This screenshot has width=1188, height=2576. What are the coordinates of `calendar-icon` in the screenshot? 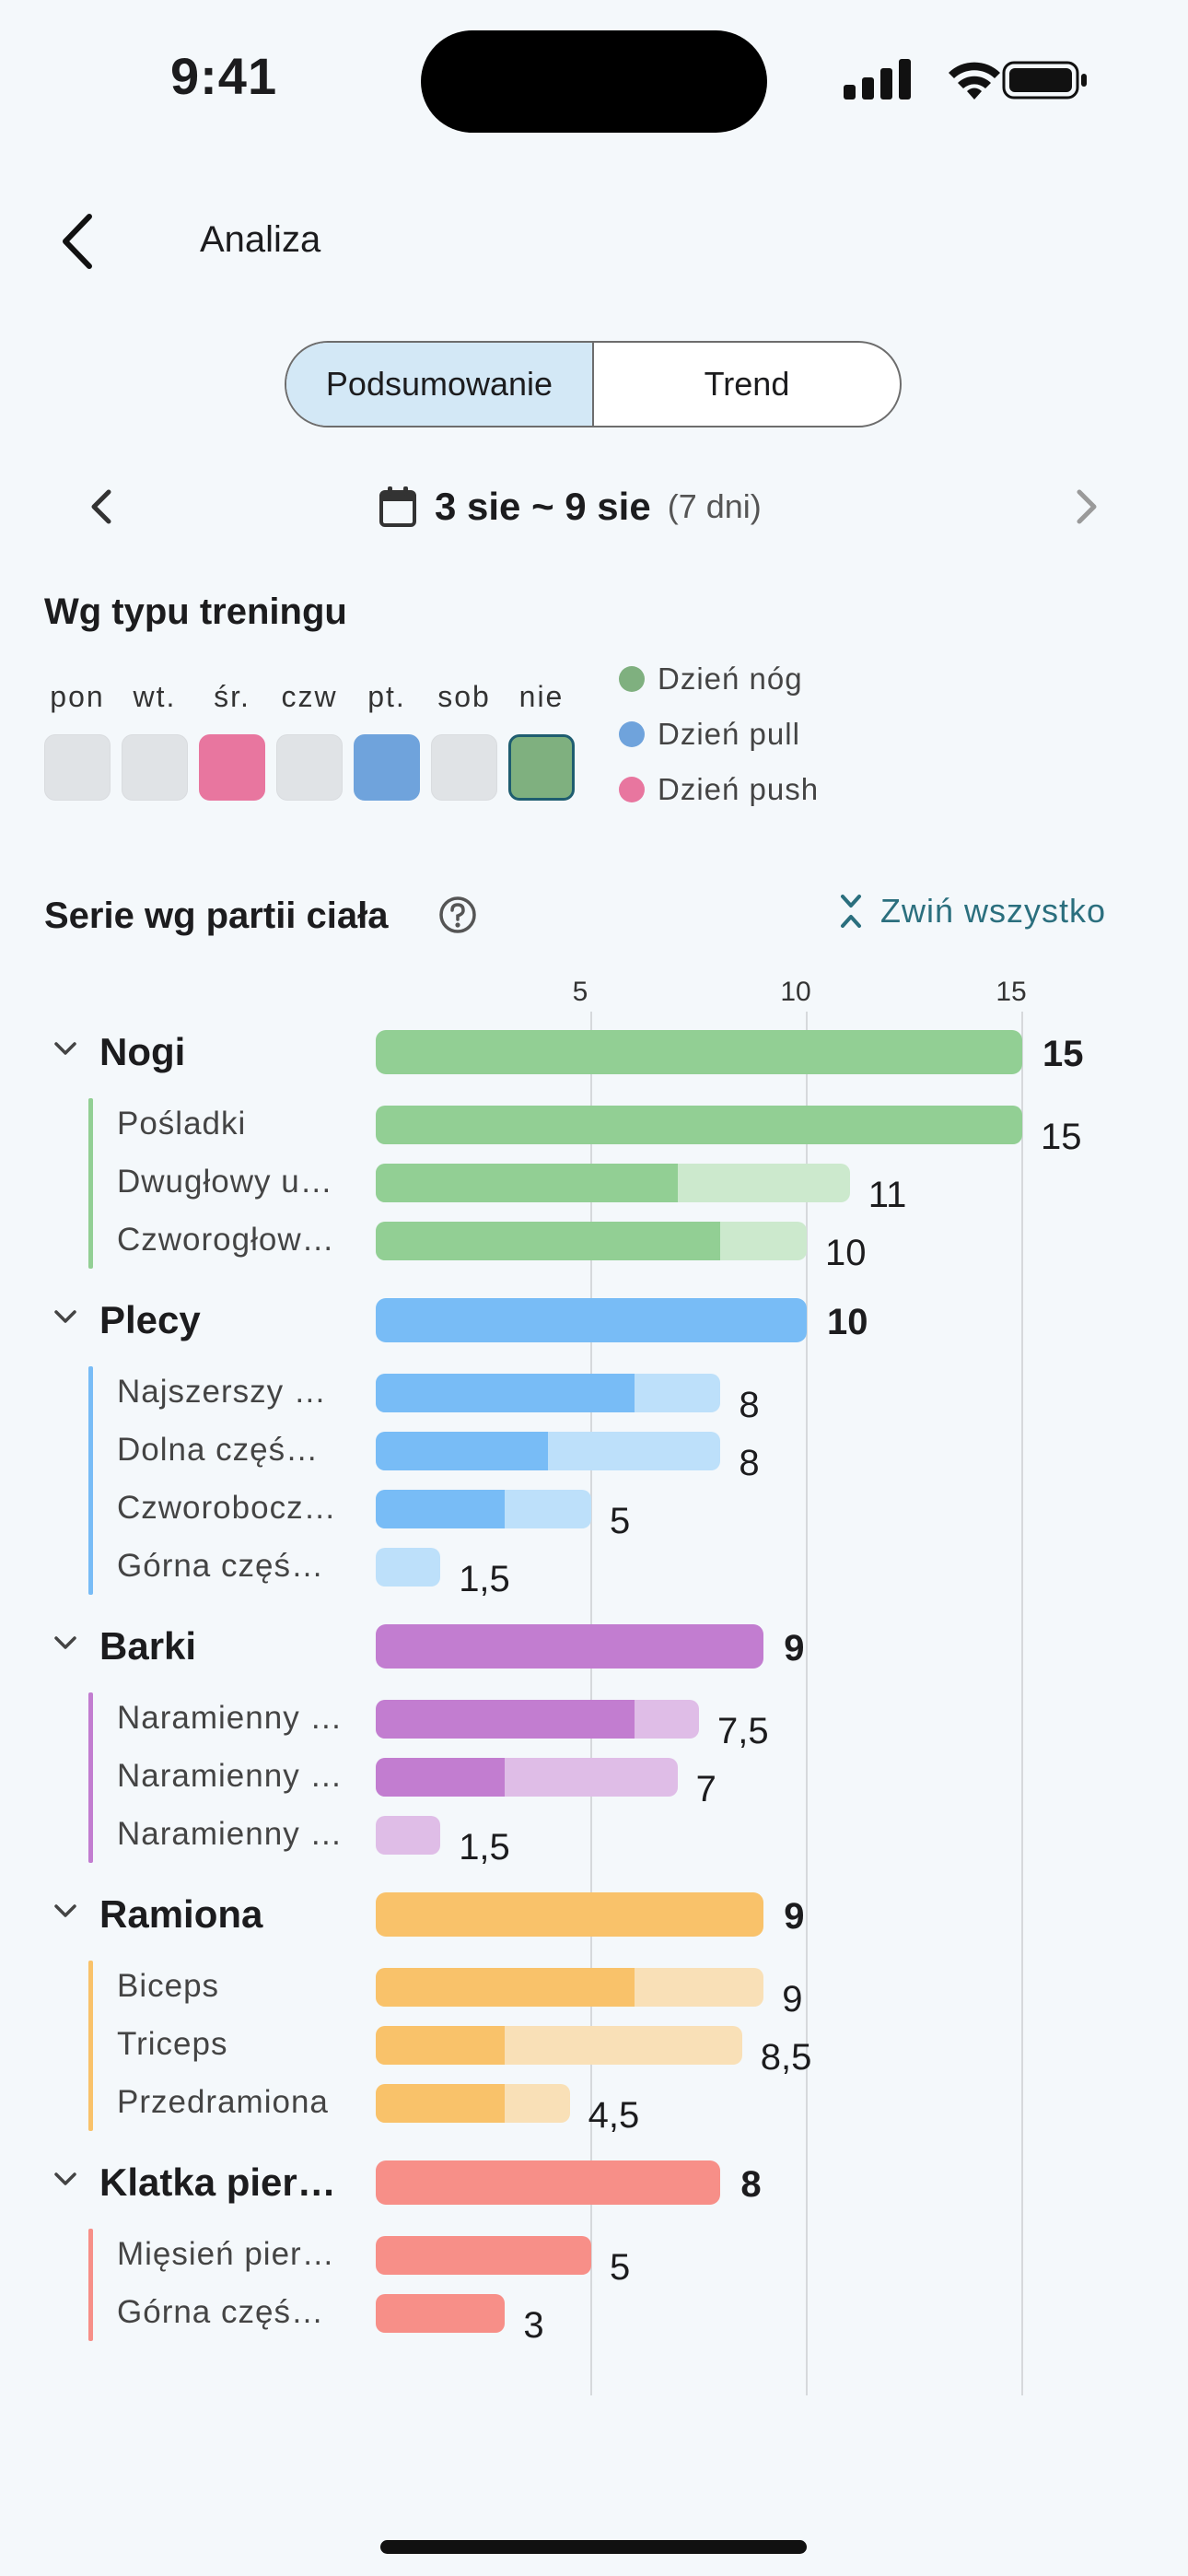 It's located at (397, 506).